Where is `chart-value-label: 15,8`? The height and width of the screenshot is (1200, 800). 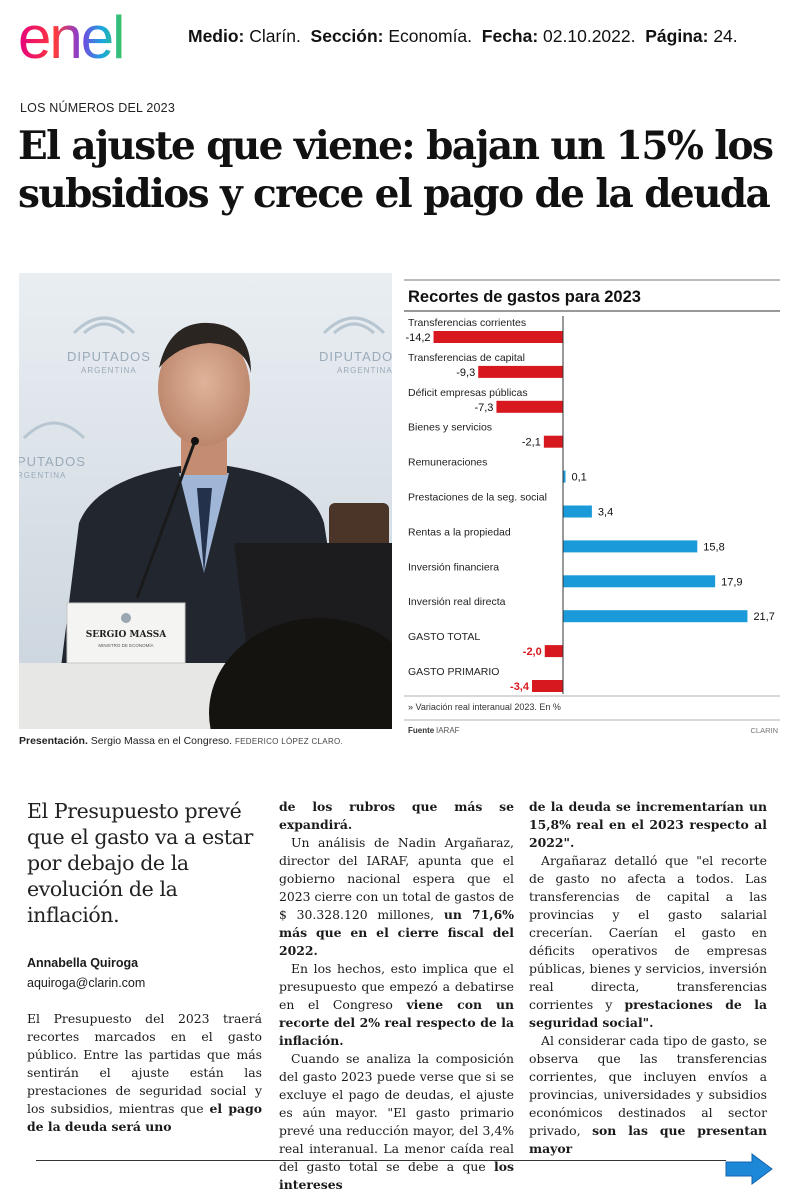
chart-value-label: 15,8 is located at coordinates (713, 547).